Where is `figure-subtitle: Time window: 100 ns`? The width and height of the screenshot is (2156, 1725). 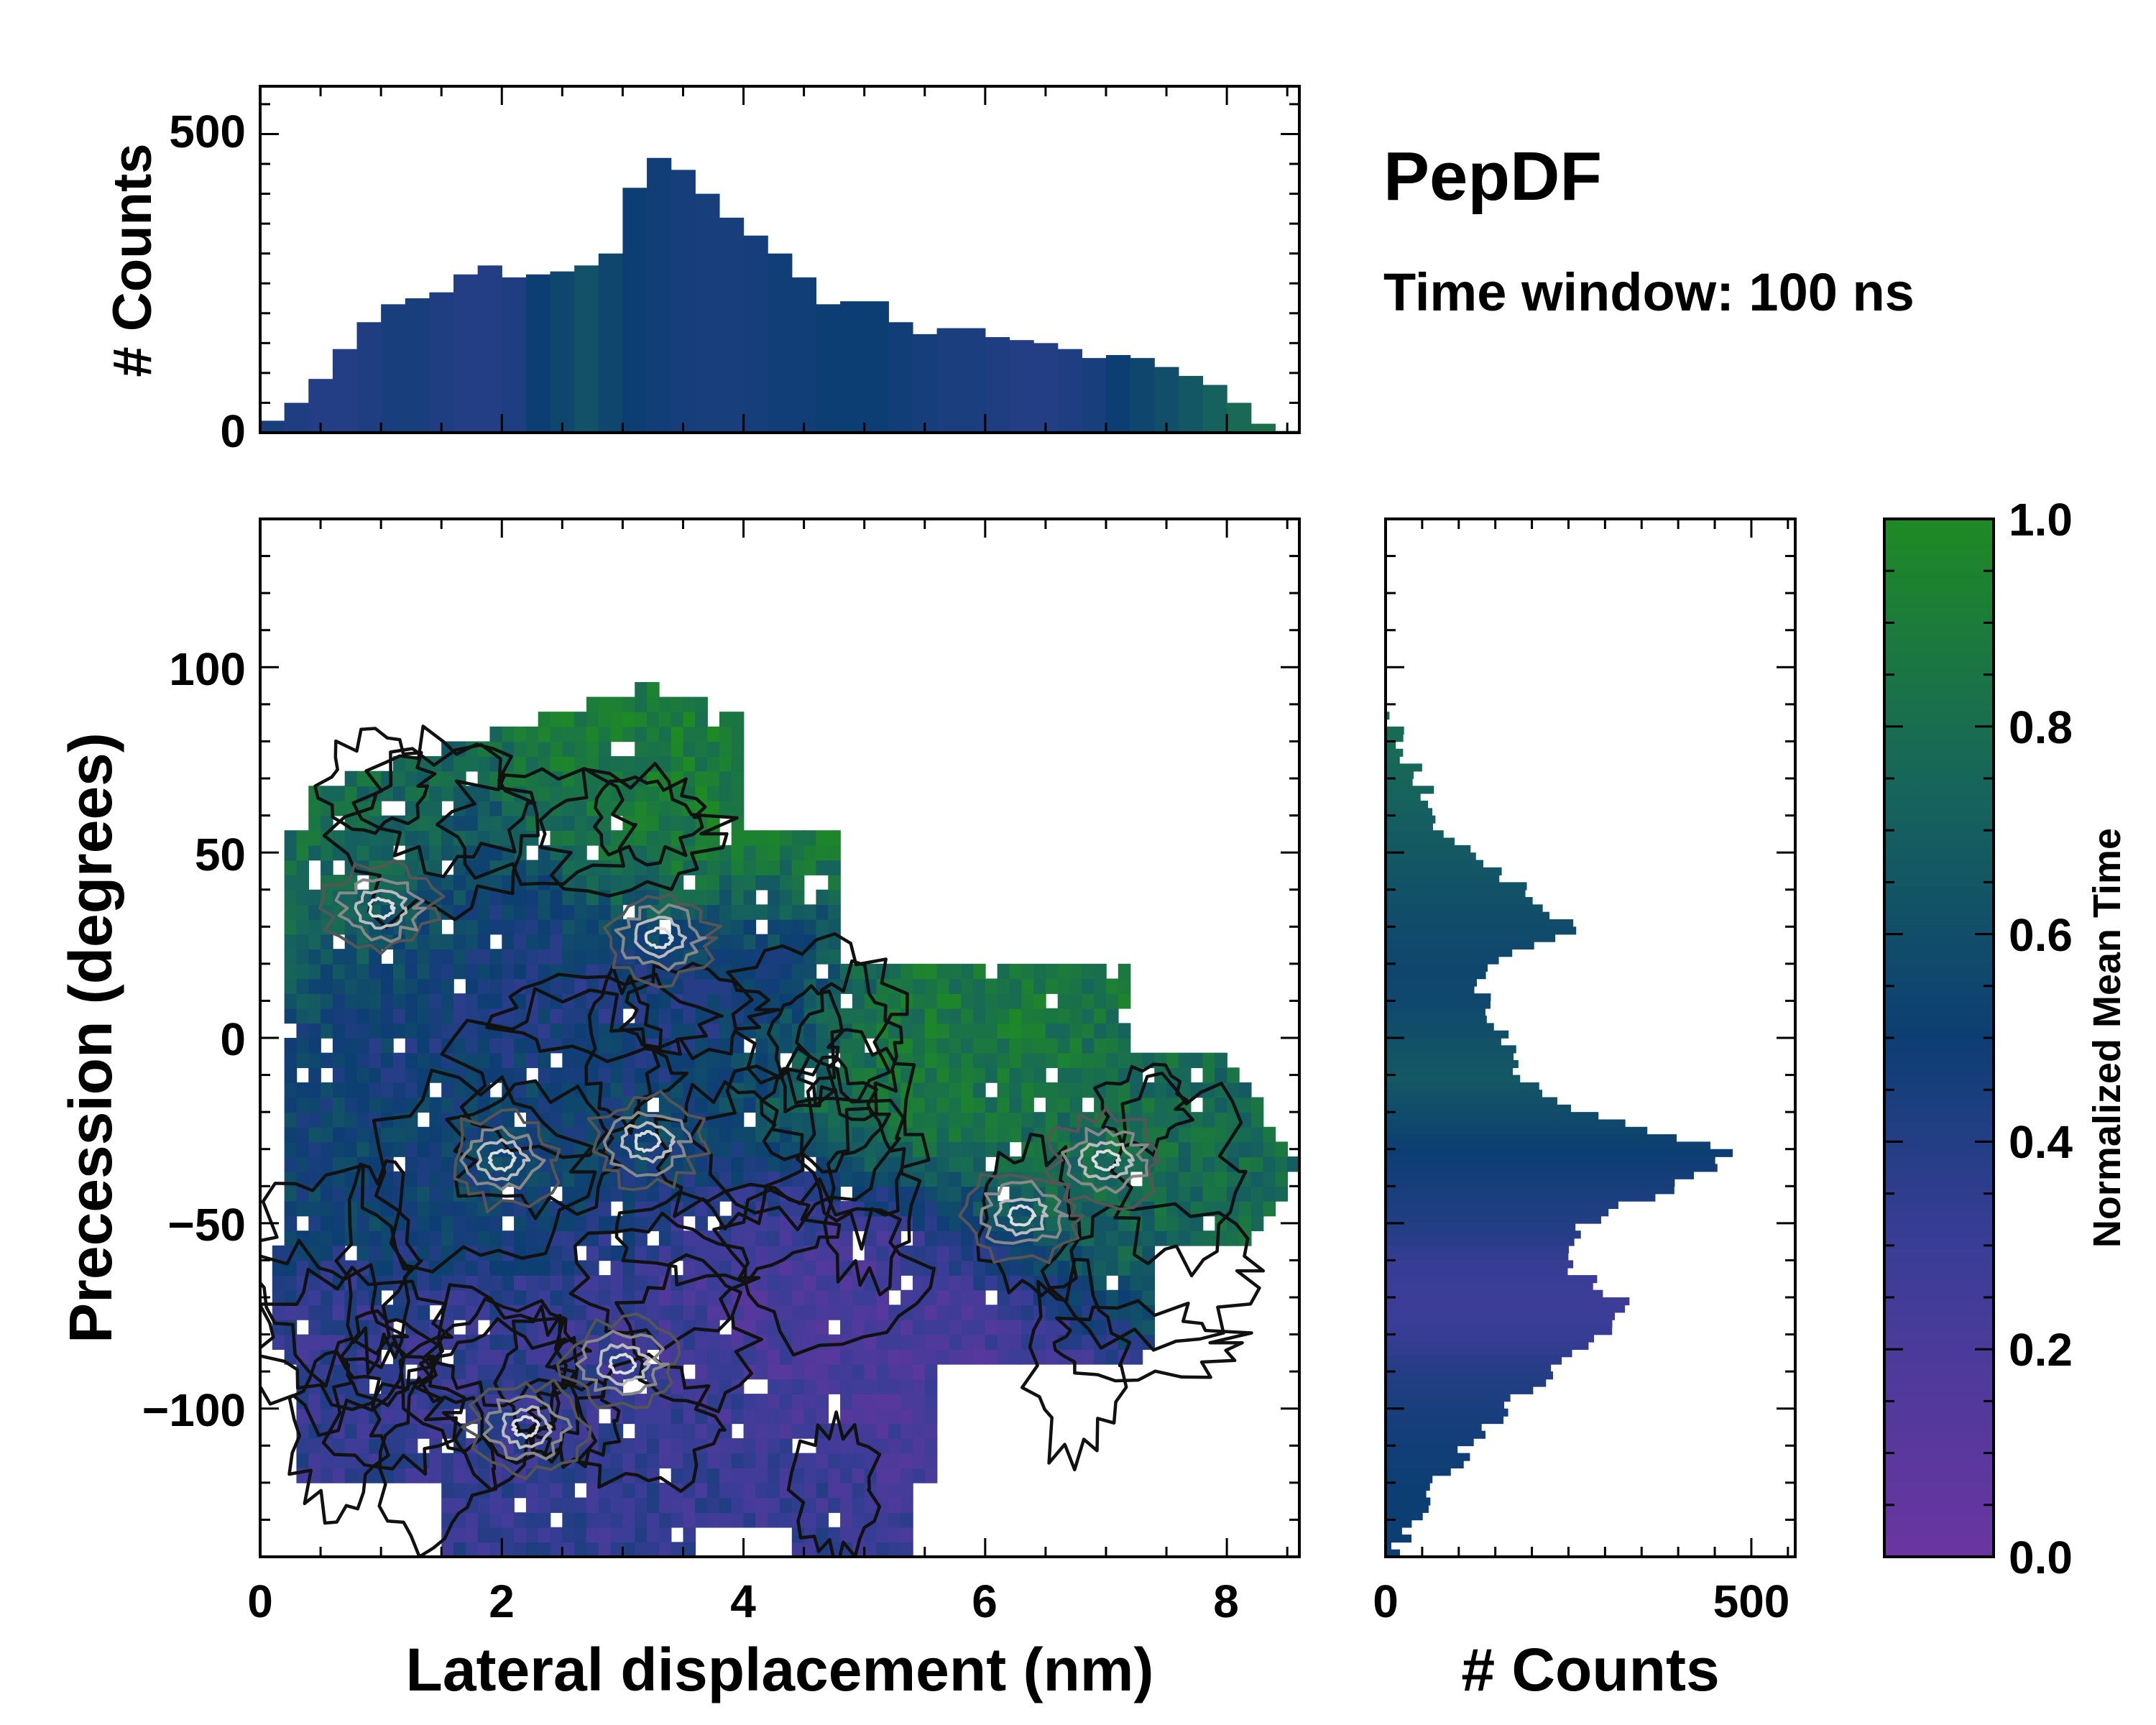 figure-subtitle: Time window: 100 ns is located at coordinates (1649, 292).